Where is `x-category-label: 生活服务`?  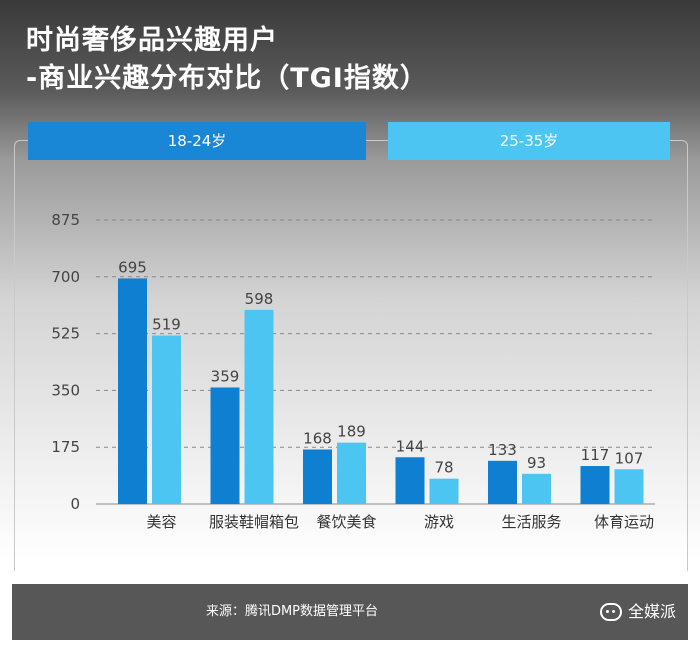
x-category-label: 生活服务 is located at coordinates (531, 522).